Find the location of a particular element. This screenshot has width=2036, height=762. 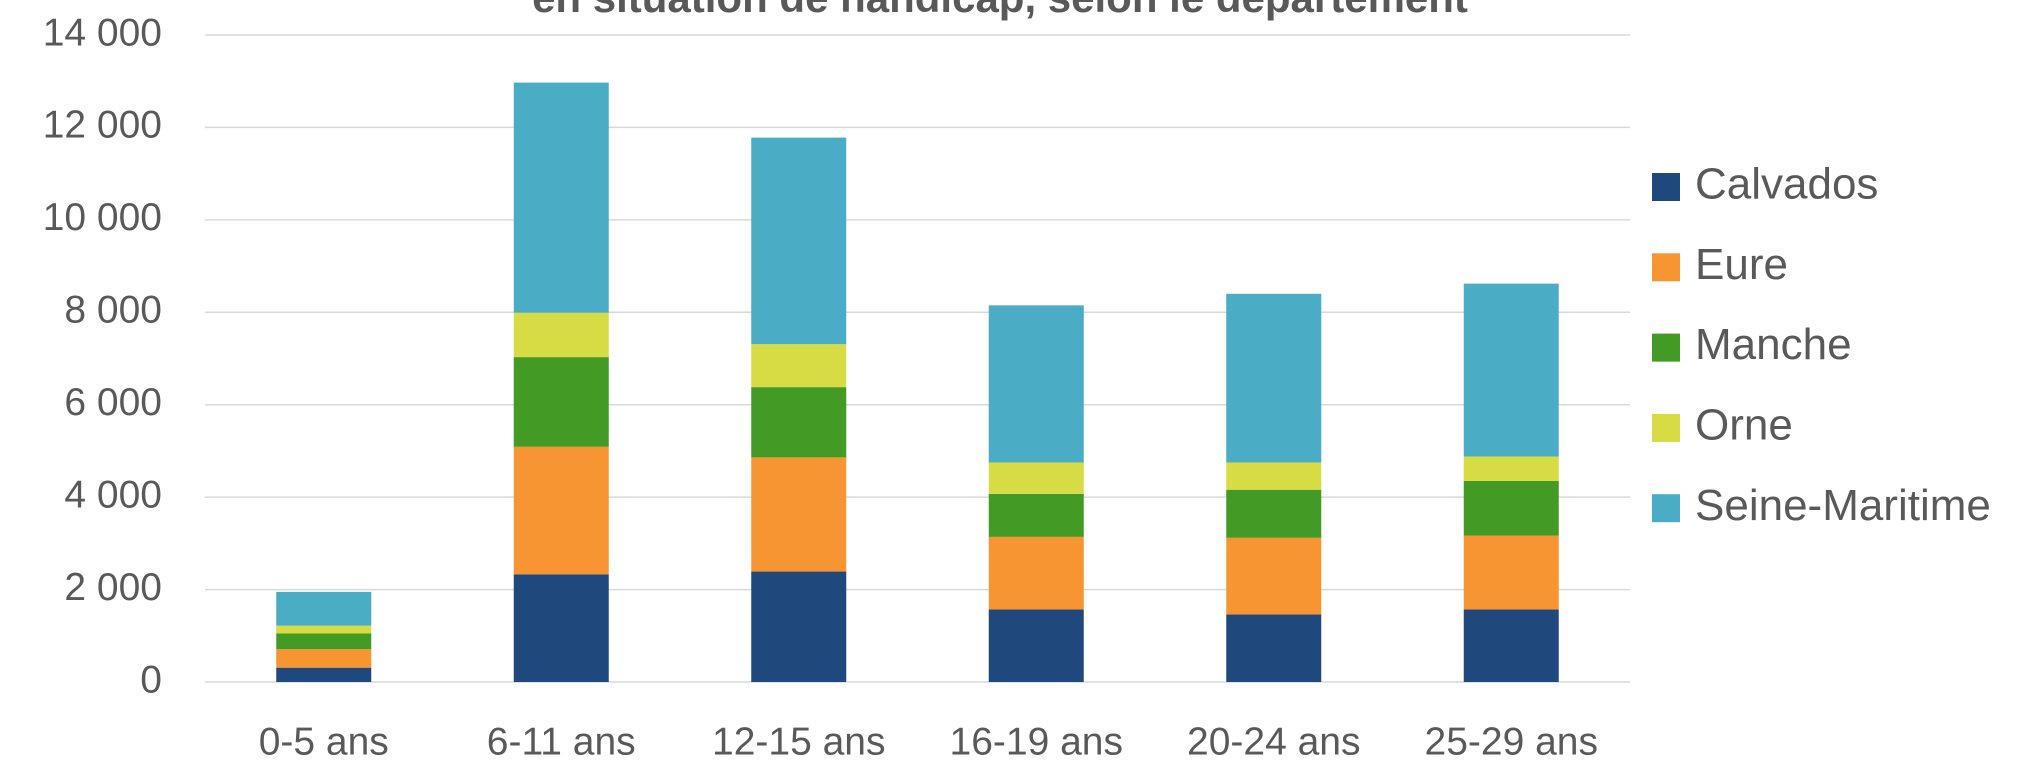

x-tick-label: 16-19 ans is located at coordinates (1036, 741).